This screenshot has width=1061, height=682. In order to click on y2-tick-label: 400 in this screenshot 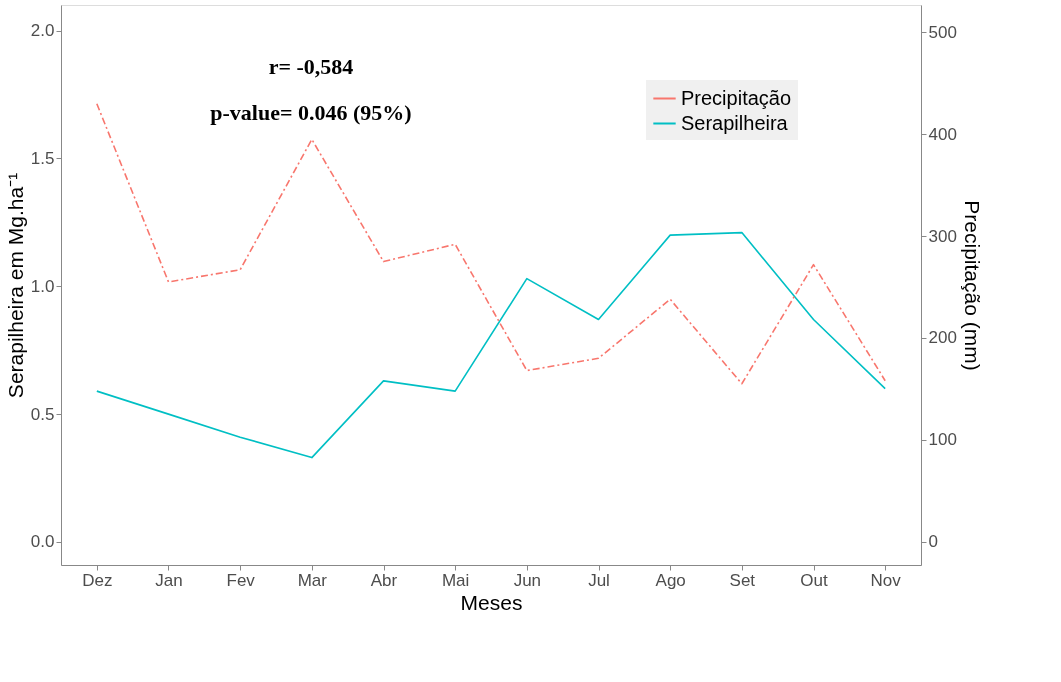, I will do `click(942, 134)`.